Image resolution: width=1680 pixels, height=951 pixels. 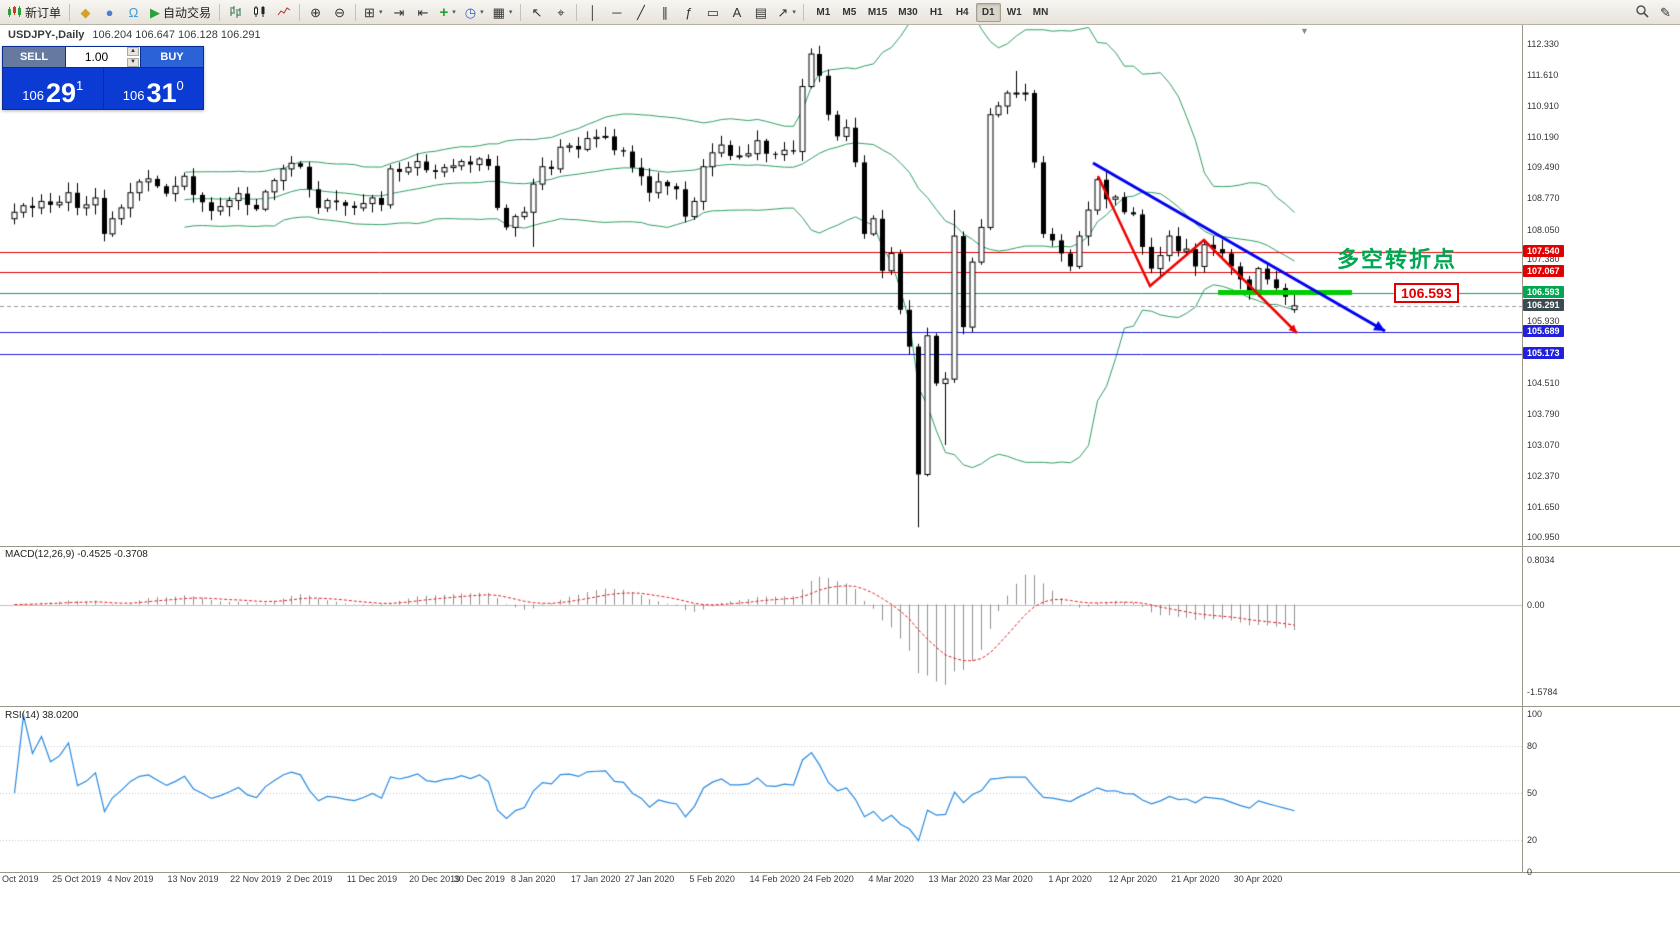 What do you see at coordinates (1195, 879) in the screenshot?
I see `date-label: 21 Apr 2020` at bounding box center [1195, 879].